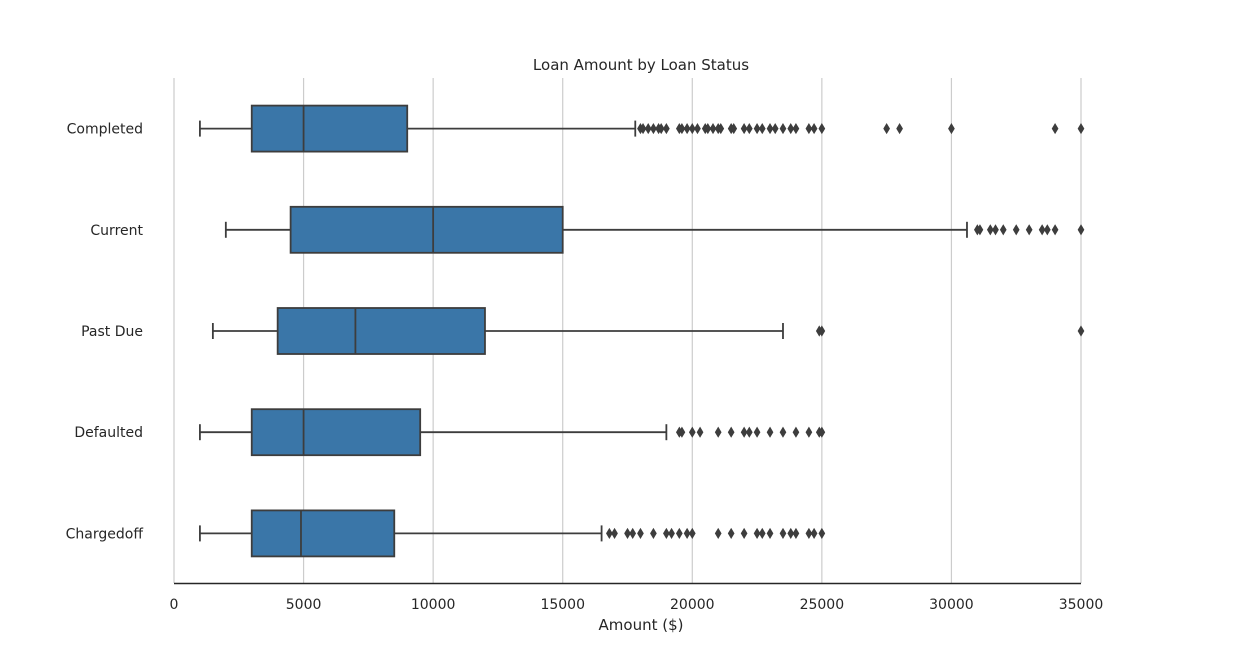  I want to click on y-tick-label: Past Due, so click(112, 332).